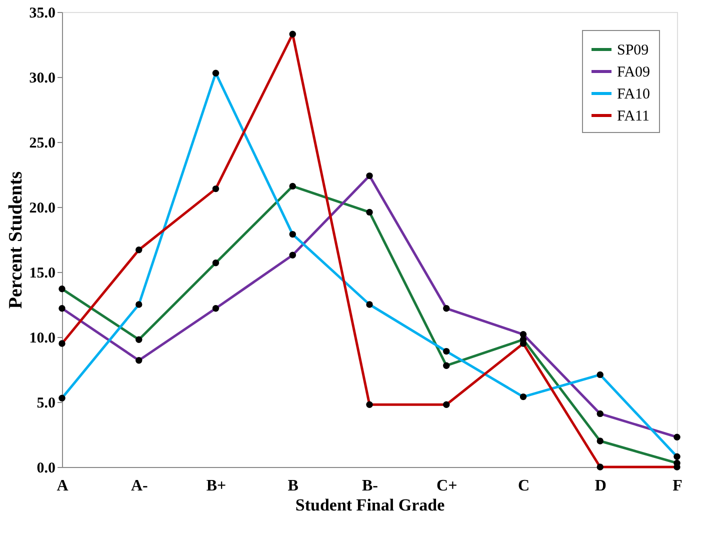  Describe the element at coordinates (42, 338) in the screenshot. I see `y-tick-label: 10.0` at that location.